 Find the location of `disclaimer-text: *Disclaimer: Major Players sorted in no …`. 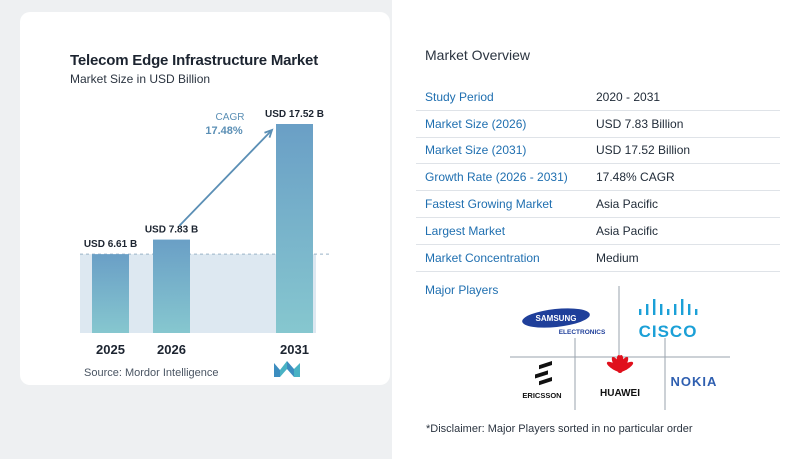

disclaimer-text: *Disclaimer: Major Players sorted in no … is located at coordinates (559, 429).